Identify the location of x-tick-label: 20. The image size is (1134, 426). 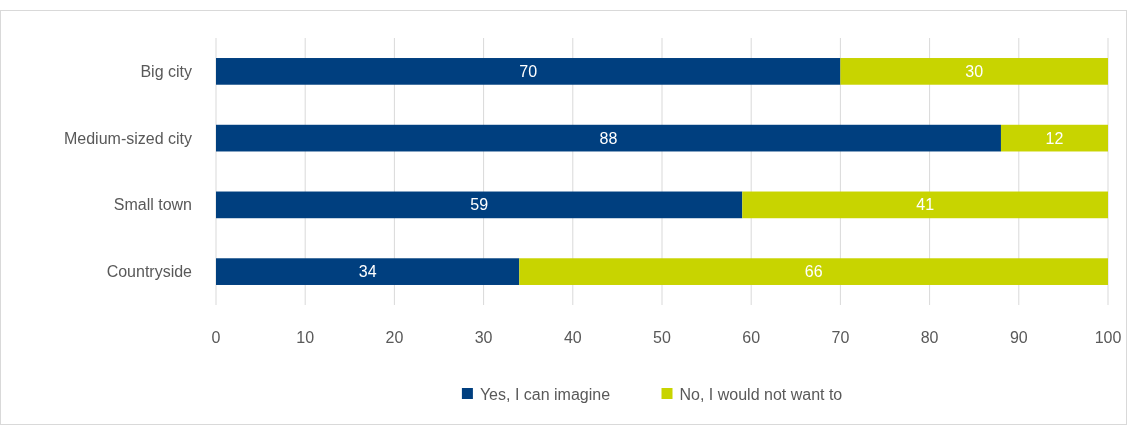
(394, 337).